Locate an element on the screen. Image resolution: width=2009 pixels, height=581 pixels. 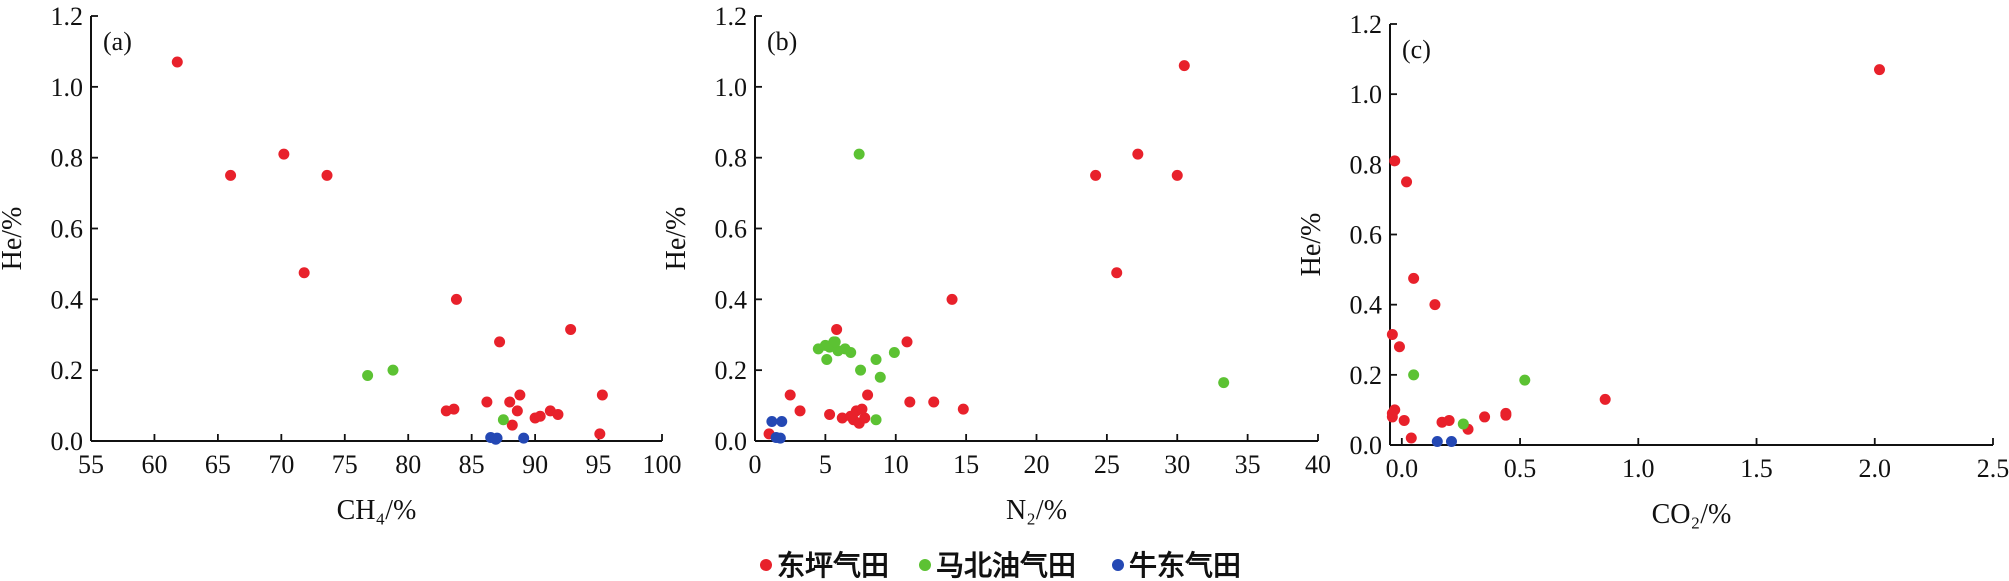
panel-b-y-axis-label: He/% is located at coordinates (676, 239).